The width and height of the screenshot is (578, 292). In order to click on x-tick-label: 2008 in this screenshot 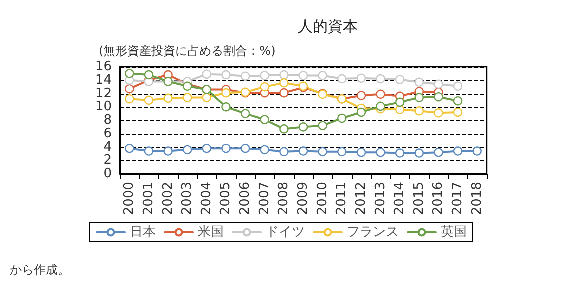, I will do `click(284, 199)`.